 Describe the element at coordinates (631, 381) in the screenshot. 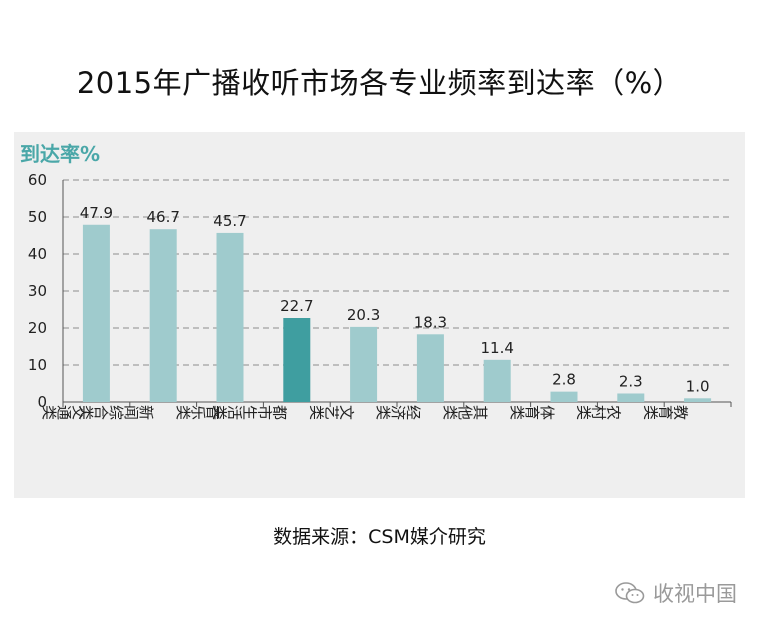

I see `data-label: 2.3` at that location.